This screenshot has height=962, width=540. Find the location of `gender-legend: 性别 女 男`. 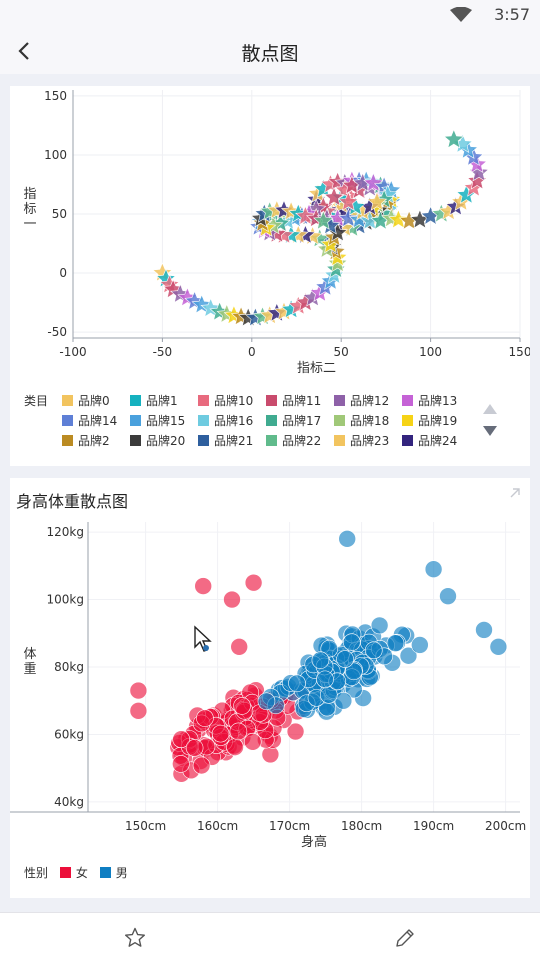

gender-legend: 性别 女 男 is located at coordinates (76, 872).